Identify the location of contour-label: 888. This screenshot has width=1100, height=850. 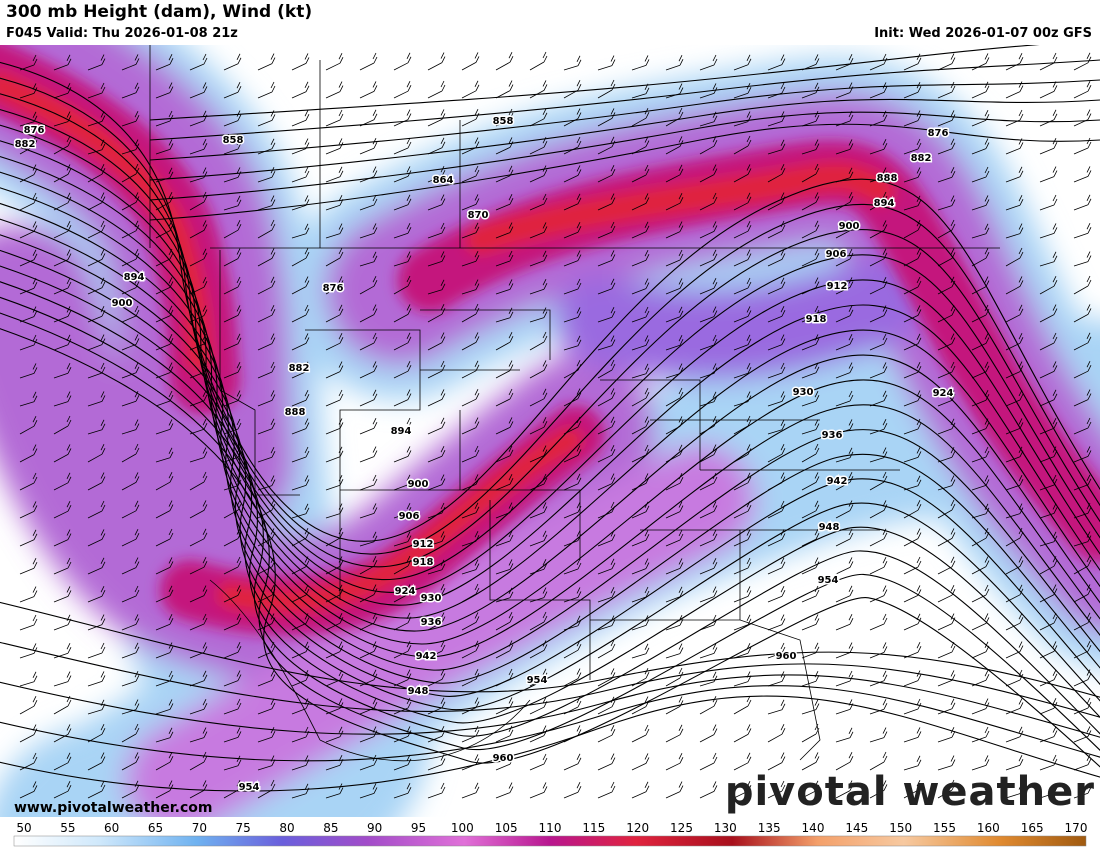
(295, 412).